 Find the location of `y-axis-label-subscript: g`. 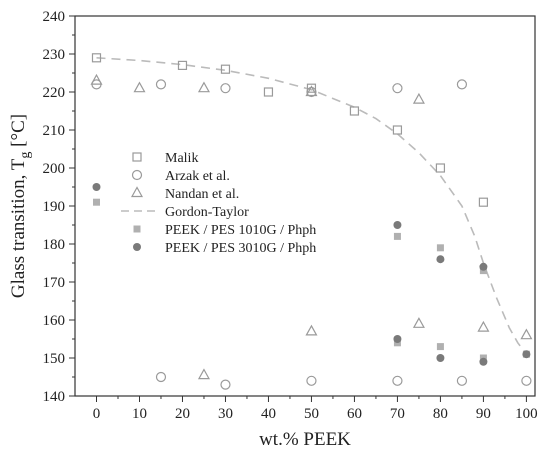

y-axis-label-subscript: g is located at coordinates (25, 155).